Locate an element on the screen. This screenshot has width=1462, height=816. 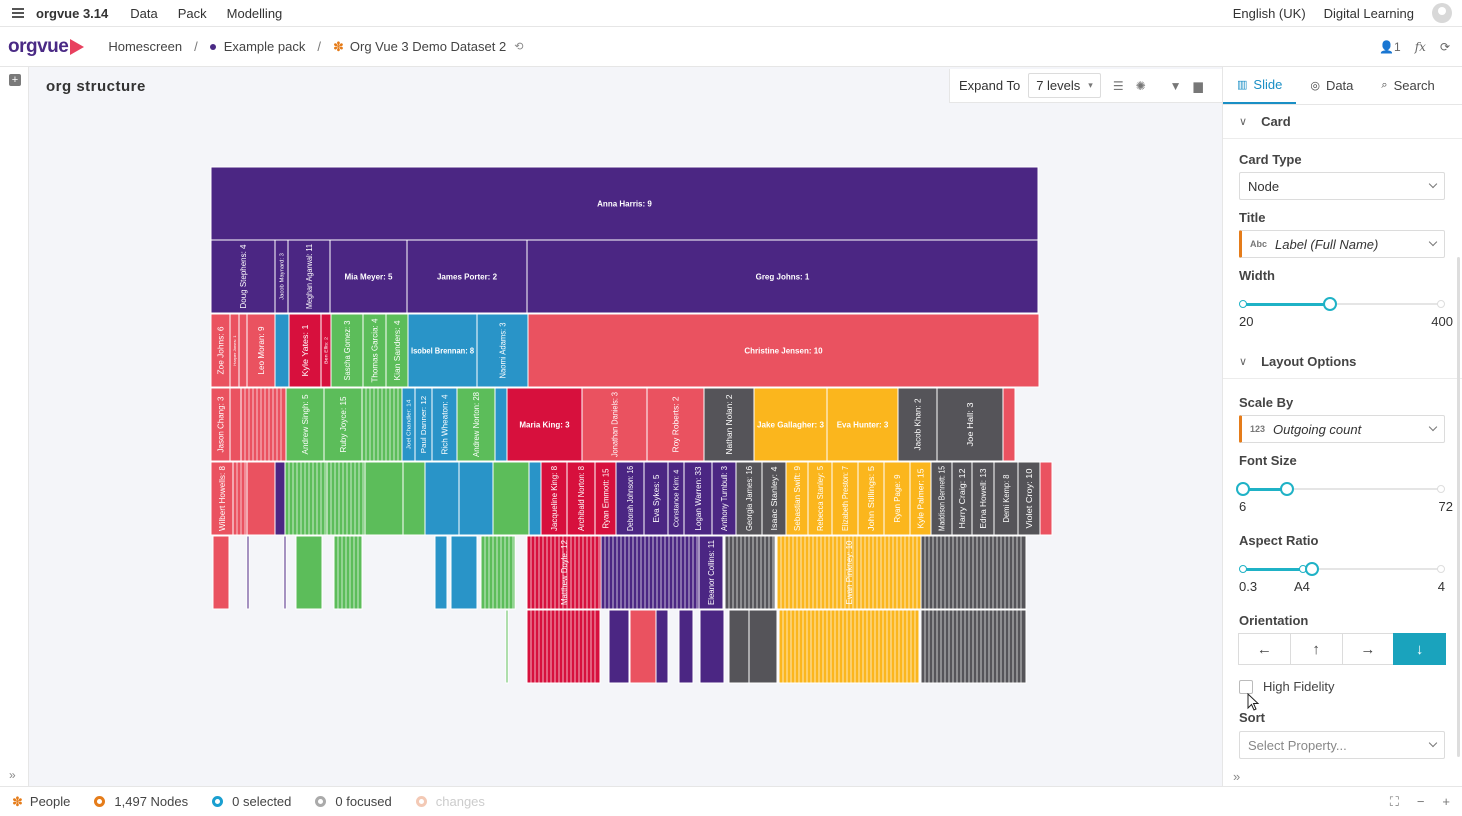
orient-down-button: ↓ is located at coordinates (1419, 649).